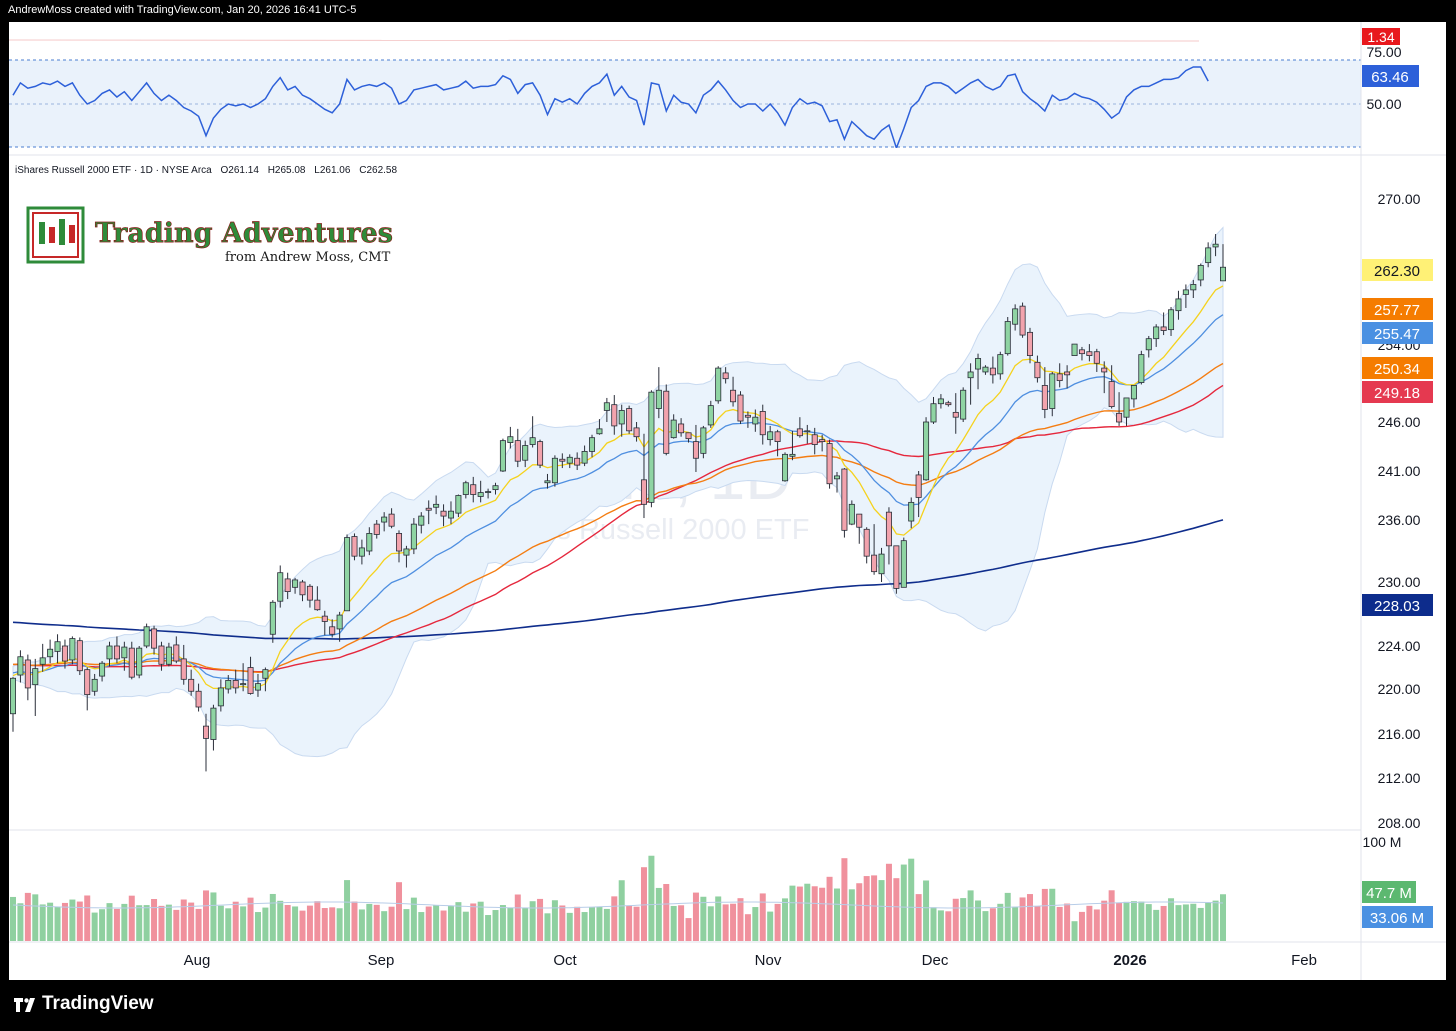 The image size is (1456, 1031). I want to click on price-tick-label: 220.00, so click(1399, 689).